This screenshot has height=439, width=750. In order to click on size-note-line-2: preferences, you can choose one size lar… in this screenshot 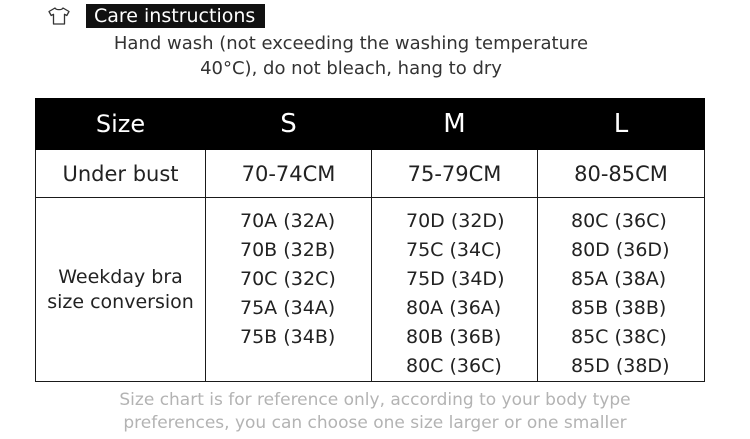, I will do `click(375, 423)`.